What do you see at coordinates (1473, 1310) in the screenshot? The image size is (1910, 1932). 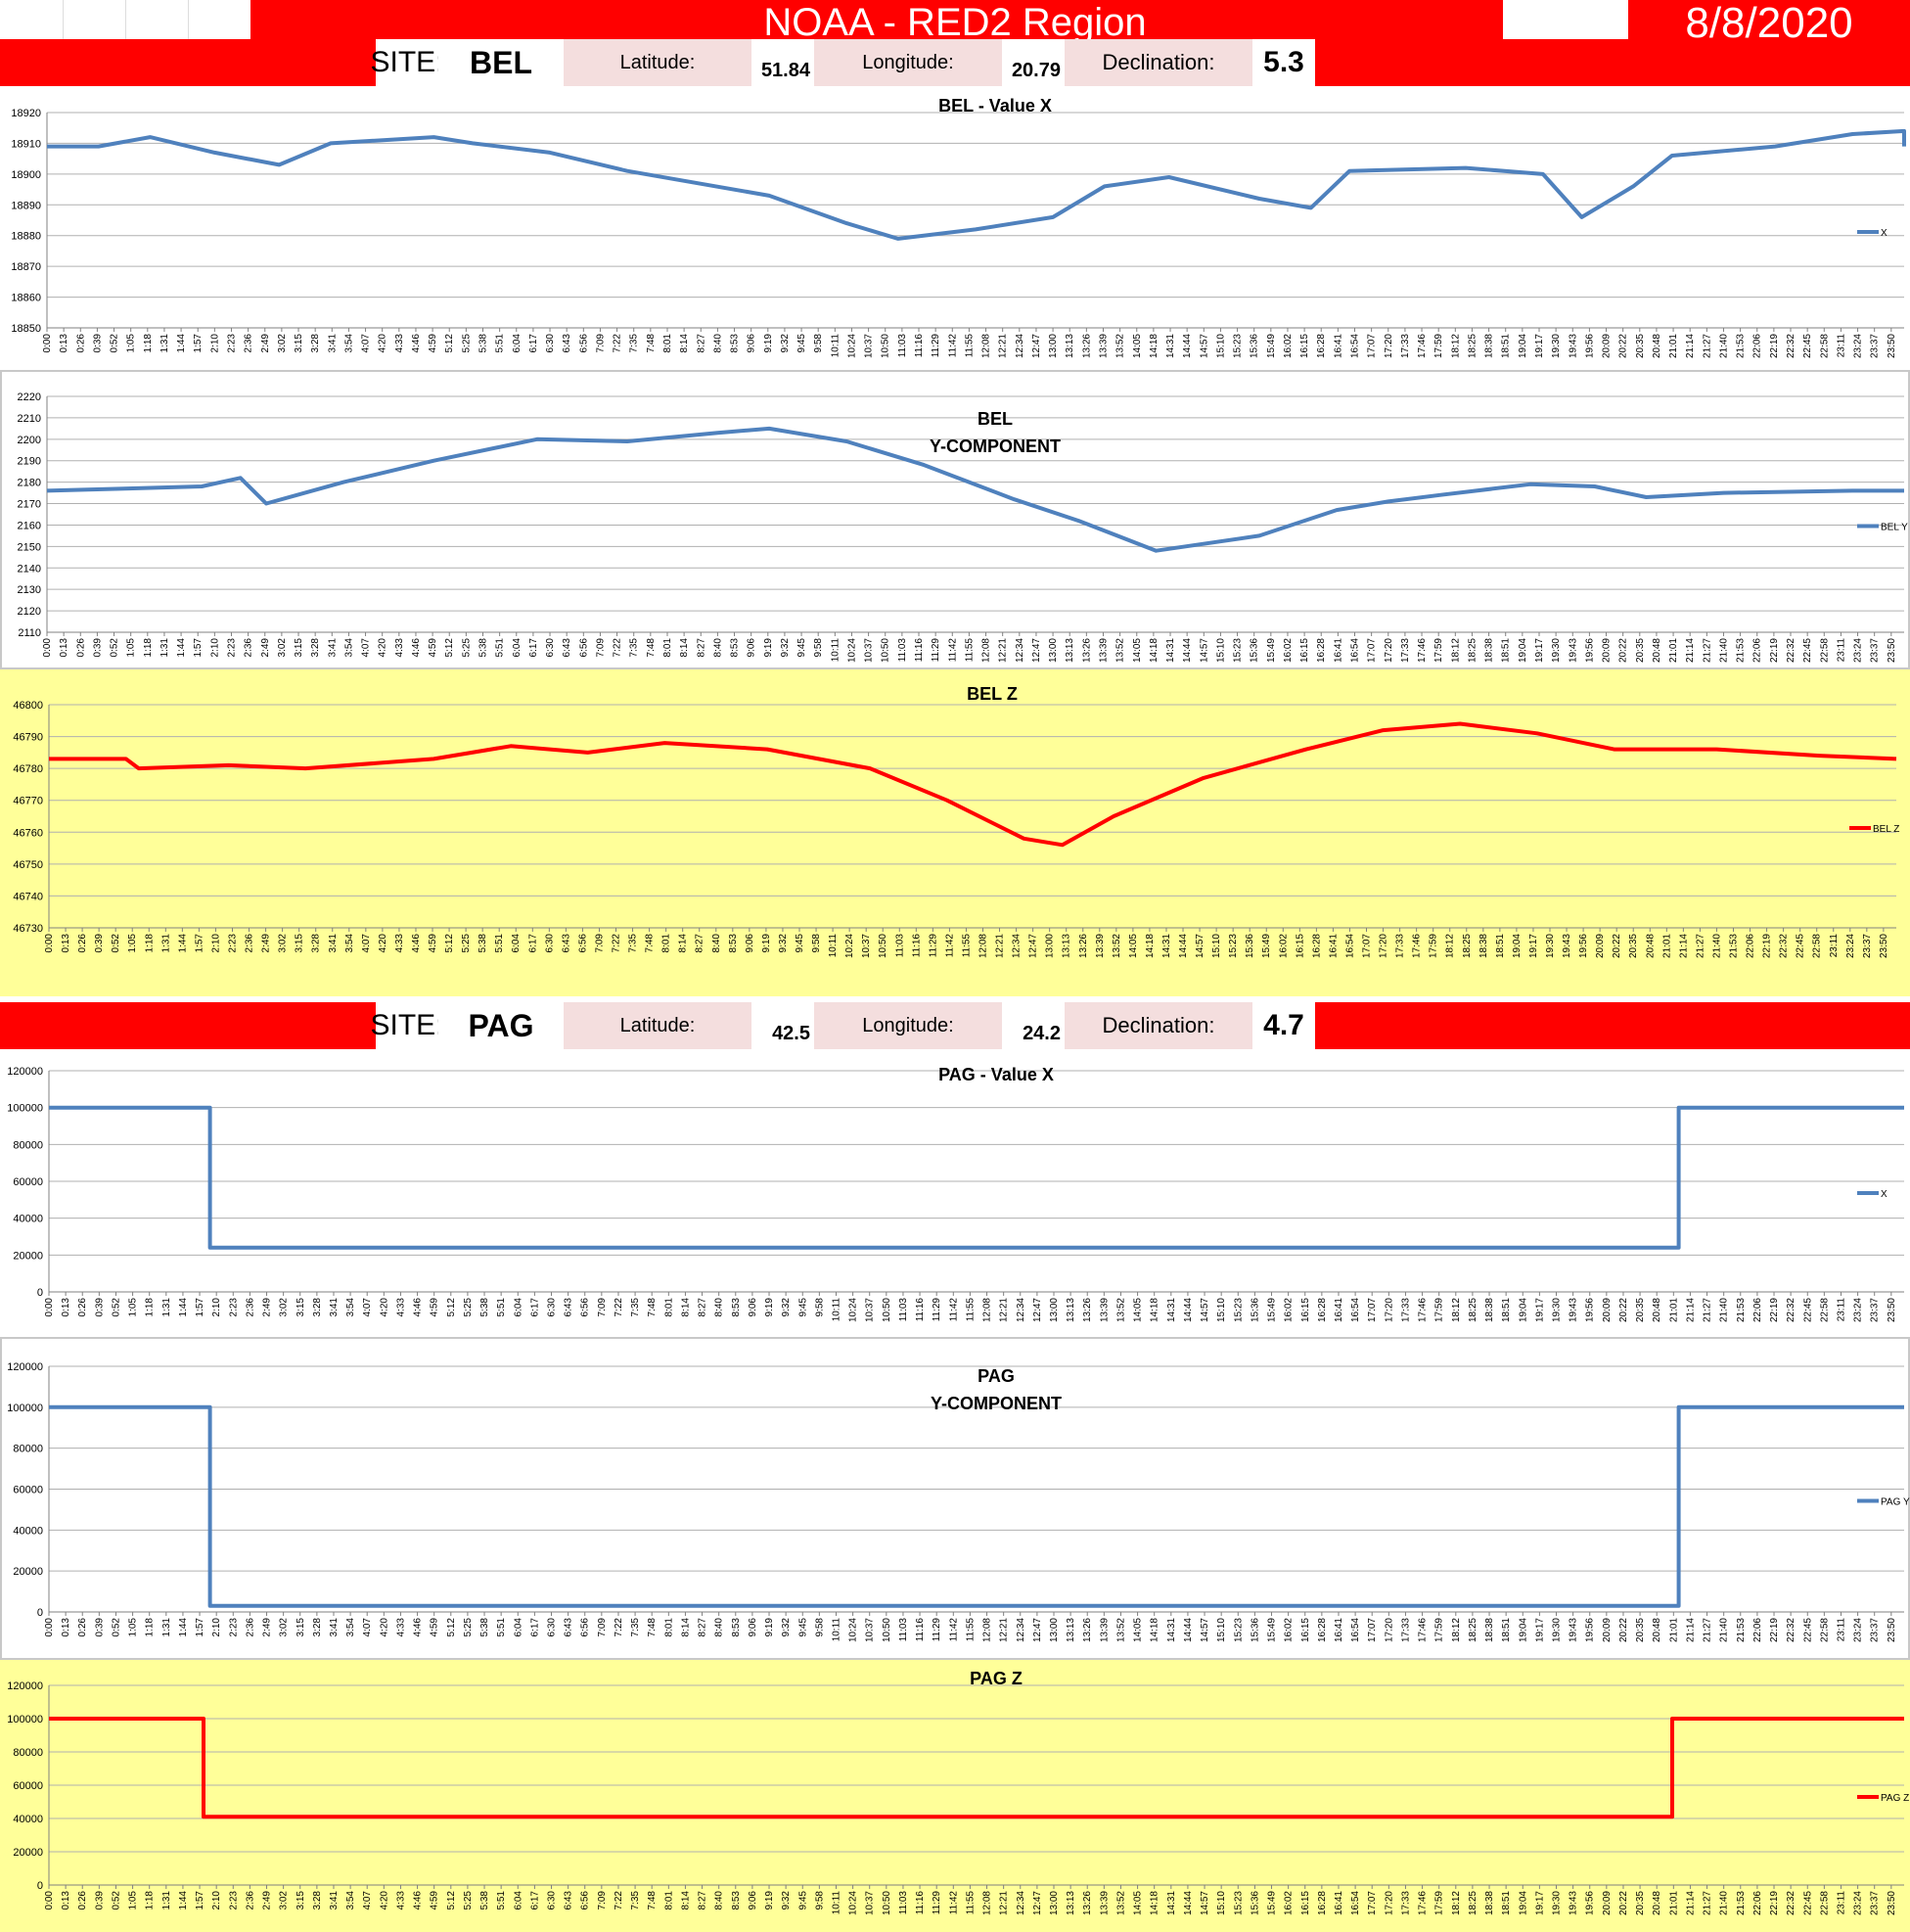 I see `x-tick-label: 18:25` at bounding box center [1473, 1310].